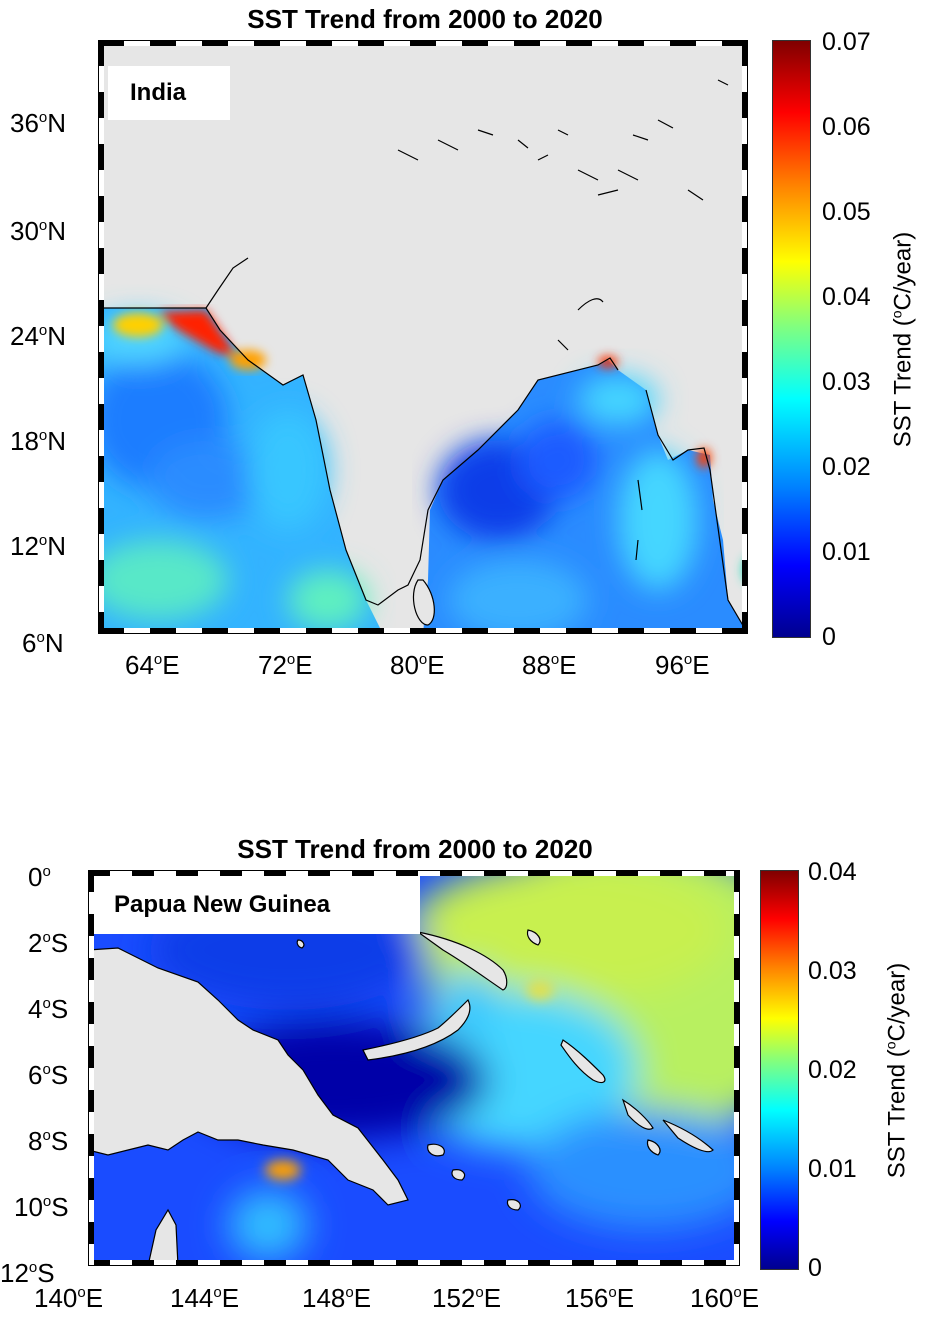 The image size is (935, 1319). I want to click on lat-tick-6n: 6oN, so click(43, 643).